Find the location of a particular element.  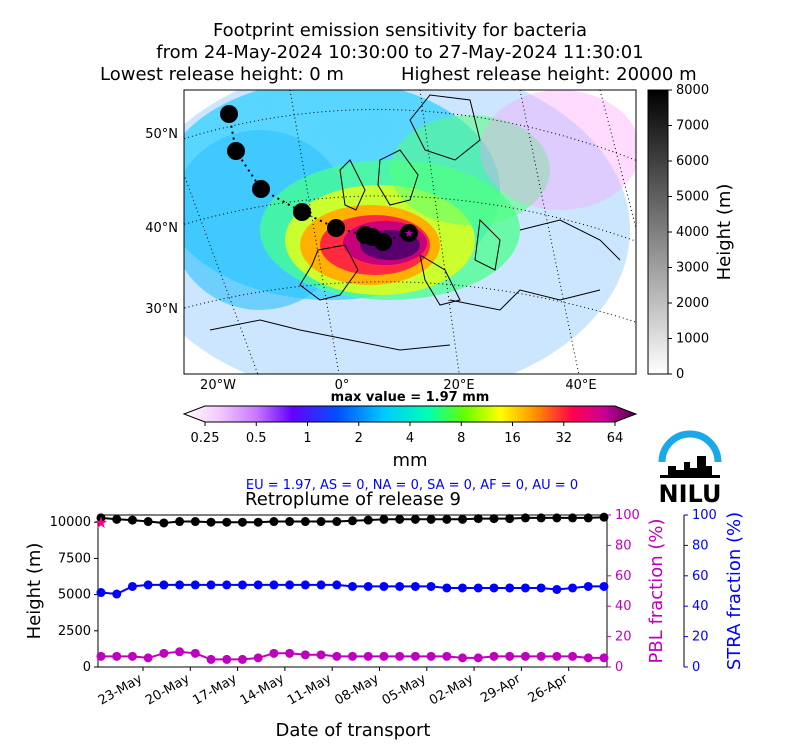

stra-tick-label: 60 is located at coordinates (700, 576).